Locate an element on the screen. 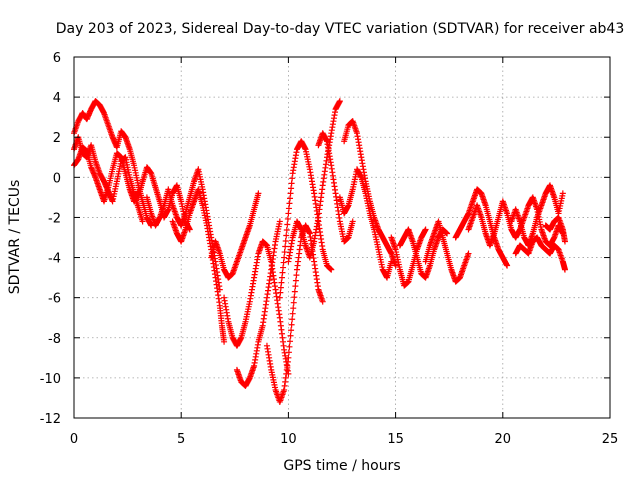 This screenshot has width=640, height=480. y-tick-label: -2 is located at coordinates (54, 218).